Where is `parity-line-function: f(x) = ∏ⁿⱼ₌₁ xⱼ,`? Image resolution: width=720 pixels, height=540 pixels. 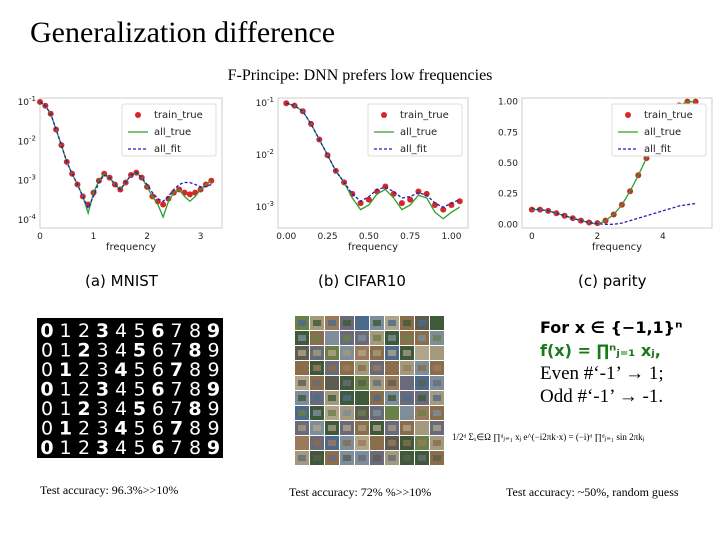 parity-line-function: f(x) = ∏ⁿⱼ₌₁ xⱼ, is located at coordinates (600, 350).